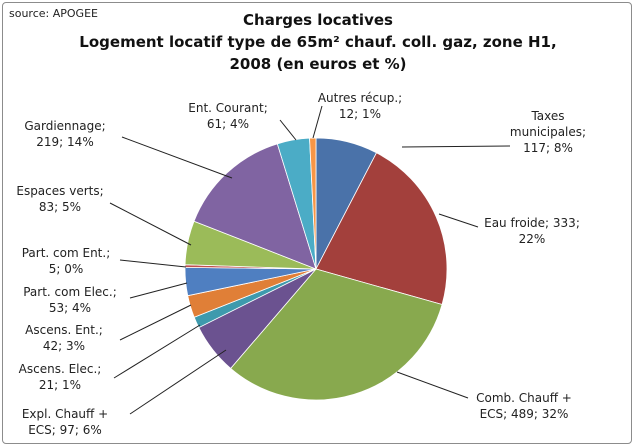 This screenshot has height=448, width=636. What do you see at coordinates (360, 106) in the screenshot?
I see `slice-label: Autres récup.; 12; 1%` at bounding box center [360, 106].